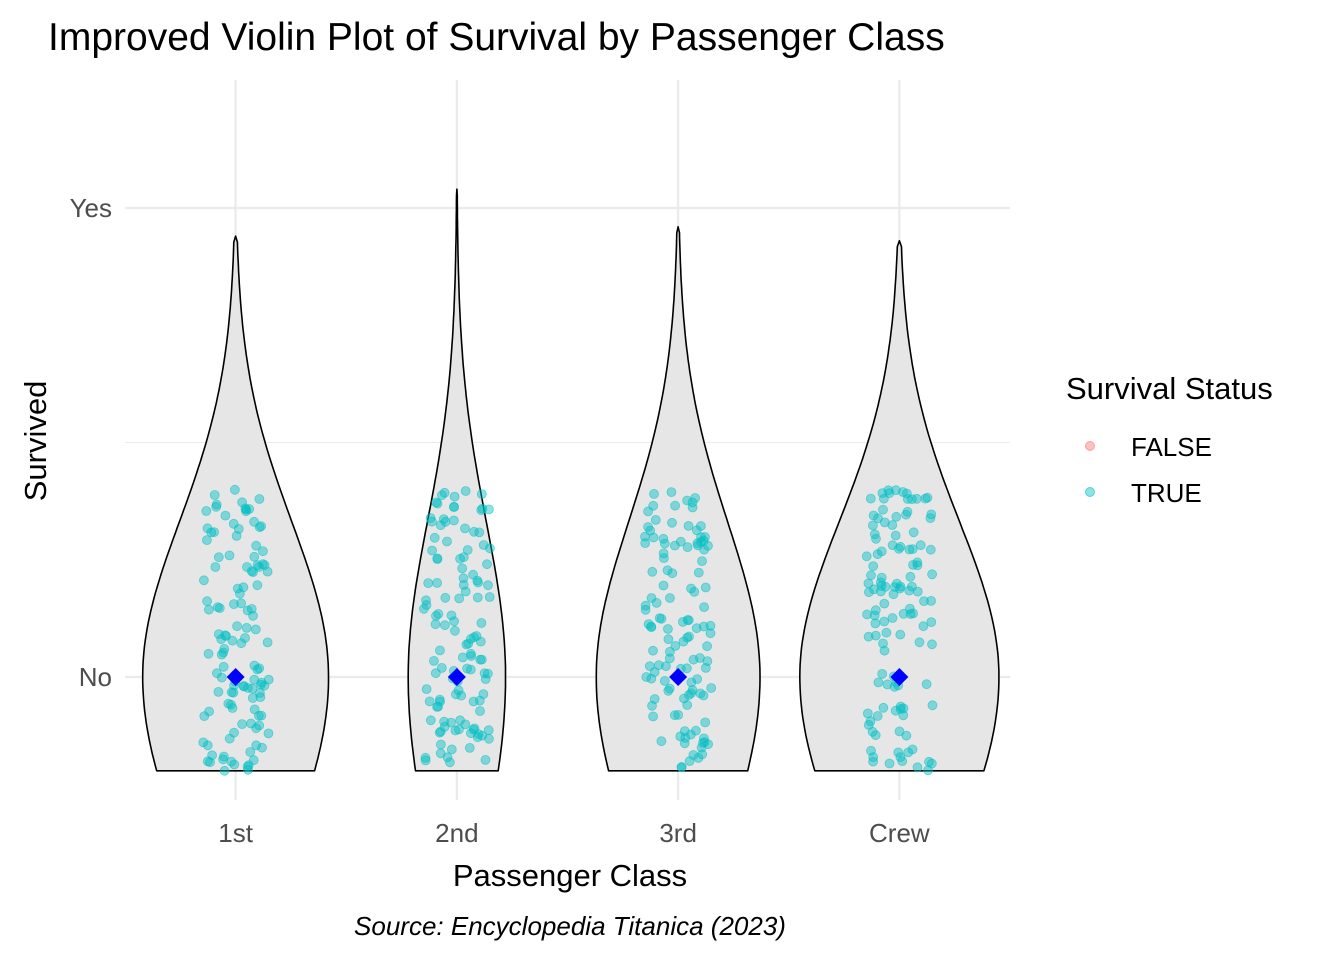  What do you see at coordinates (91, 442) in the screenshot?
I see `y-tick-labels: No Yes` at bounding box center [91, 442].